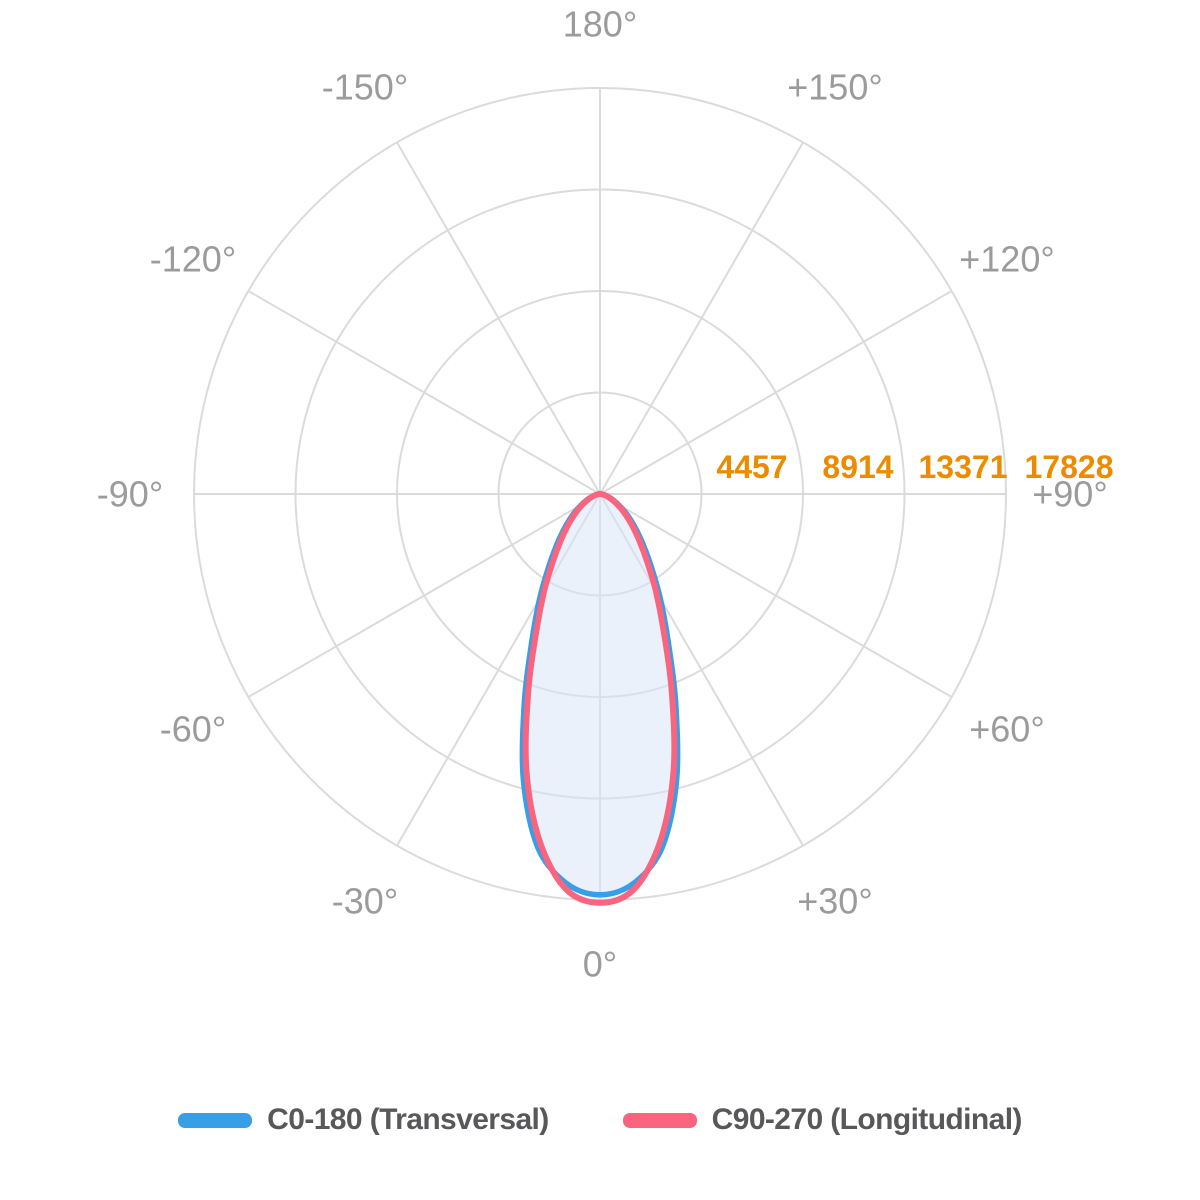 The width and height of the screenshot is (1200, 1200). I want to click on angle-label: 180°, so click(600, 24).